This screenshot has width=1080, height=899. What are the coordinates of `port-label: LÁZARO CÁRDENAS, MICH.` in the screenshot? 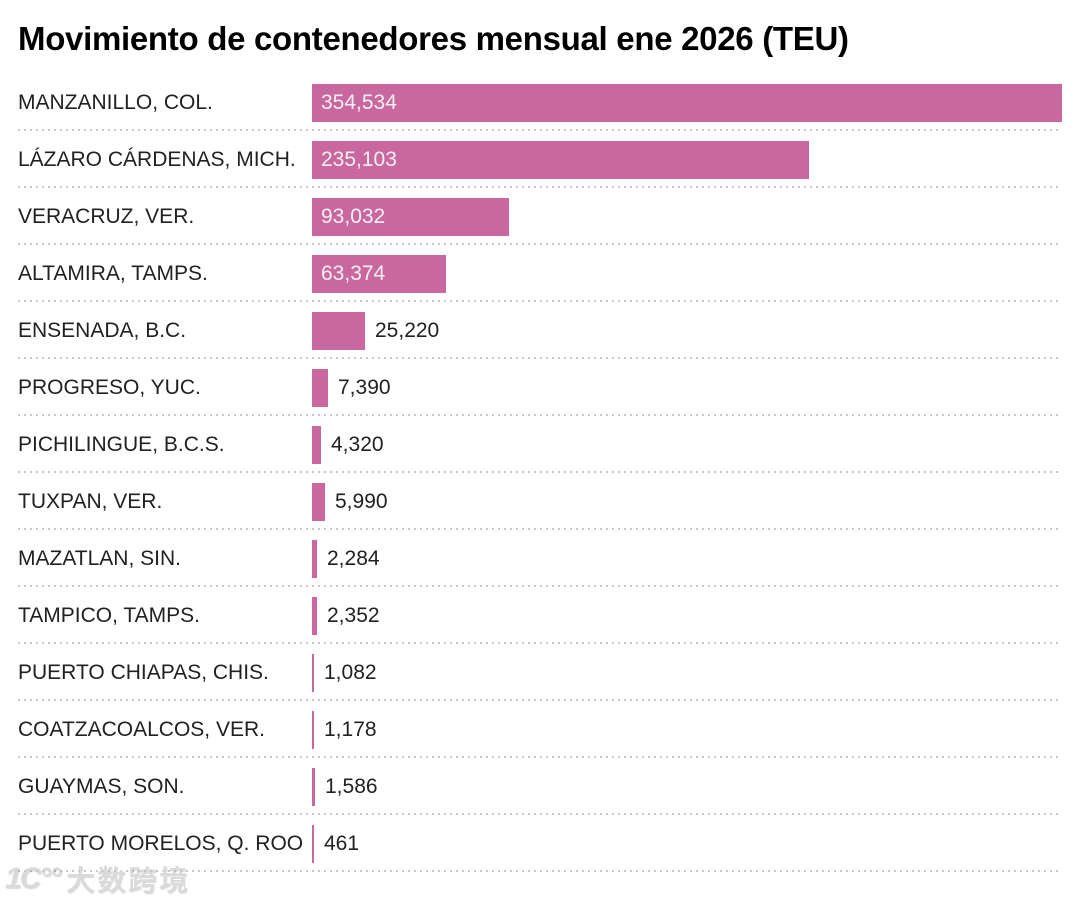 It's located at (157, 159).